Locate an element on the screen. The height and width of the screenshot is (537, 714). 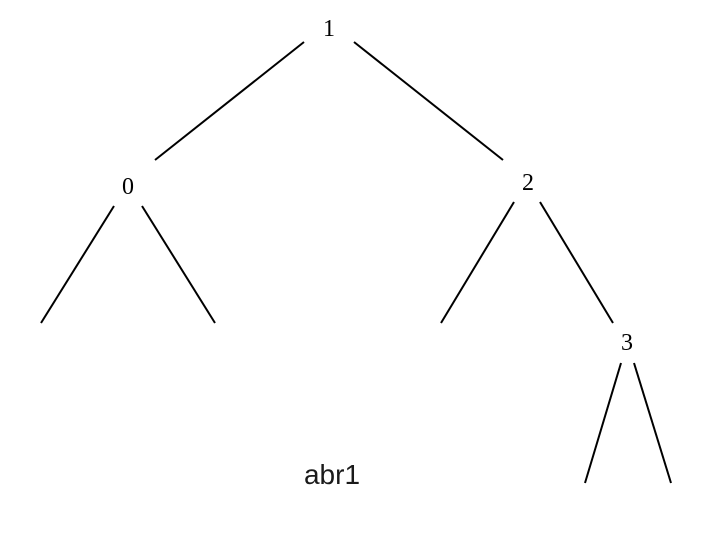
edge-3-right-null is located at coordinates (652, 423).